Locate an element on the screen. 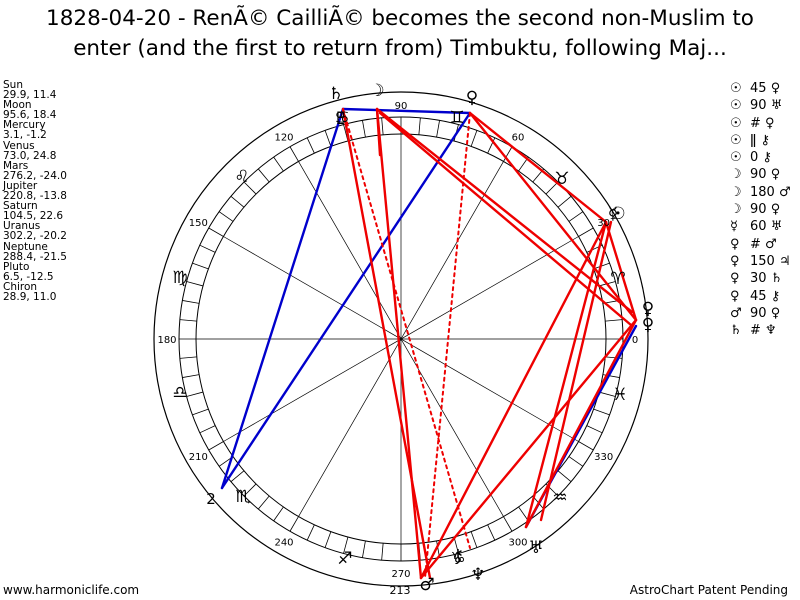 This screenshot has width=800, height=600. planet-coords: 220.8, -13.8 is located at coordinates (35, 196).